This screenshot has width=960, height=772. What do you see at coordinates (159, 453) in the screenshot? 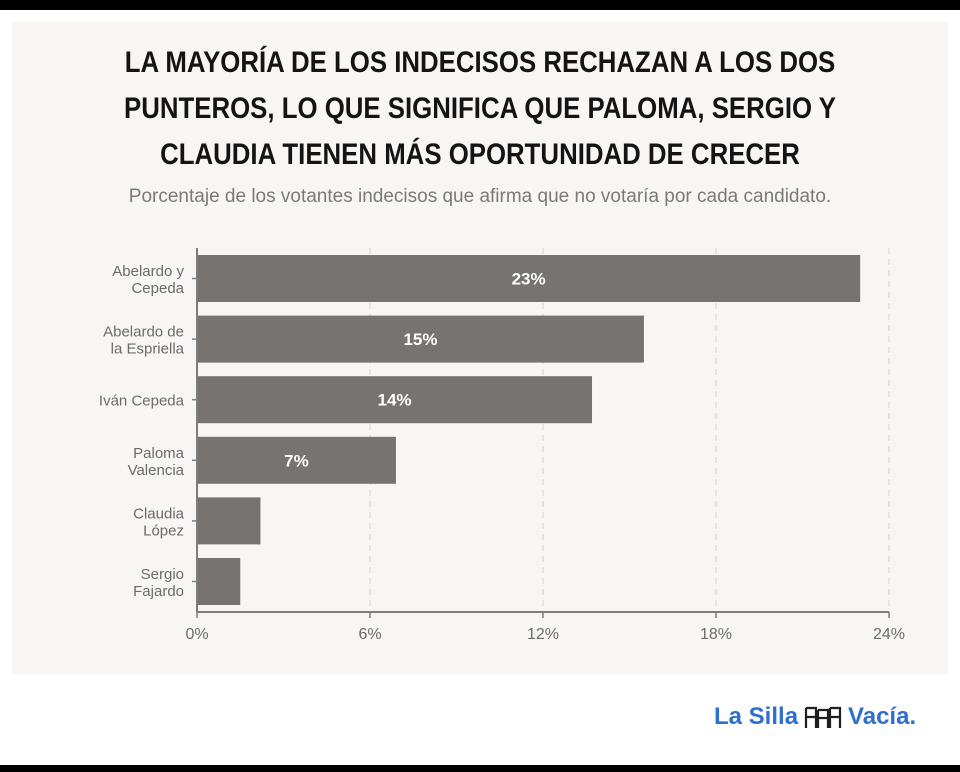
I see `category-label: Paloma` at bounding box center [159, 453].